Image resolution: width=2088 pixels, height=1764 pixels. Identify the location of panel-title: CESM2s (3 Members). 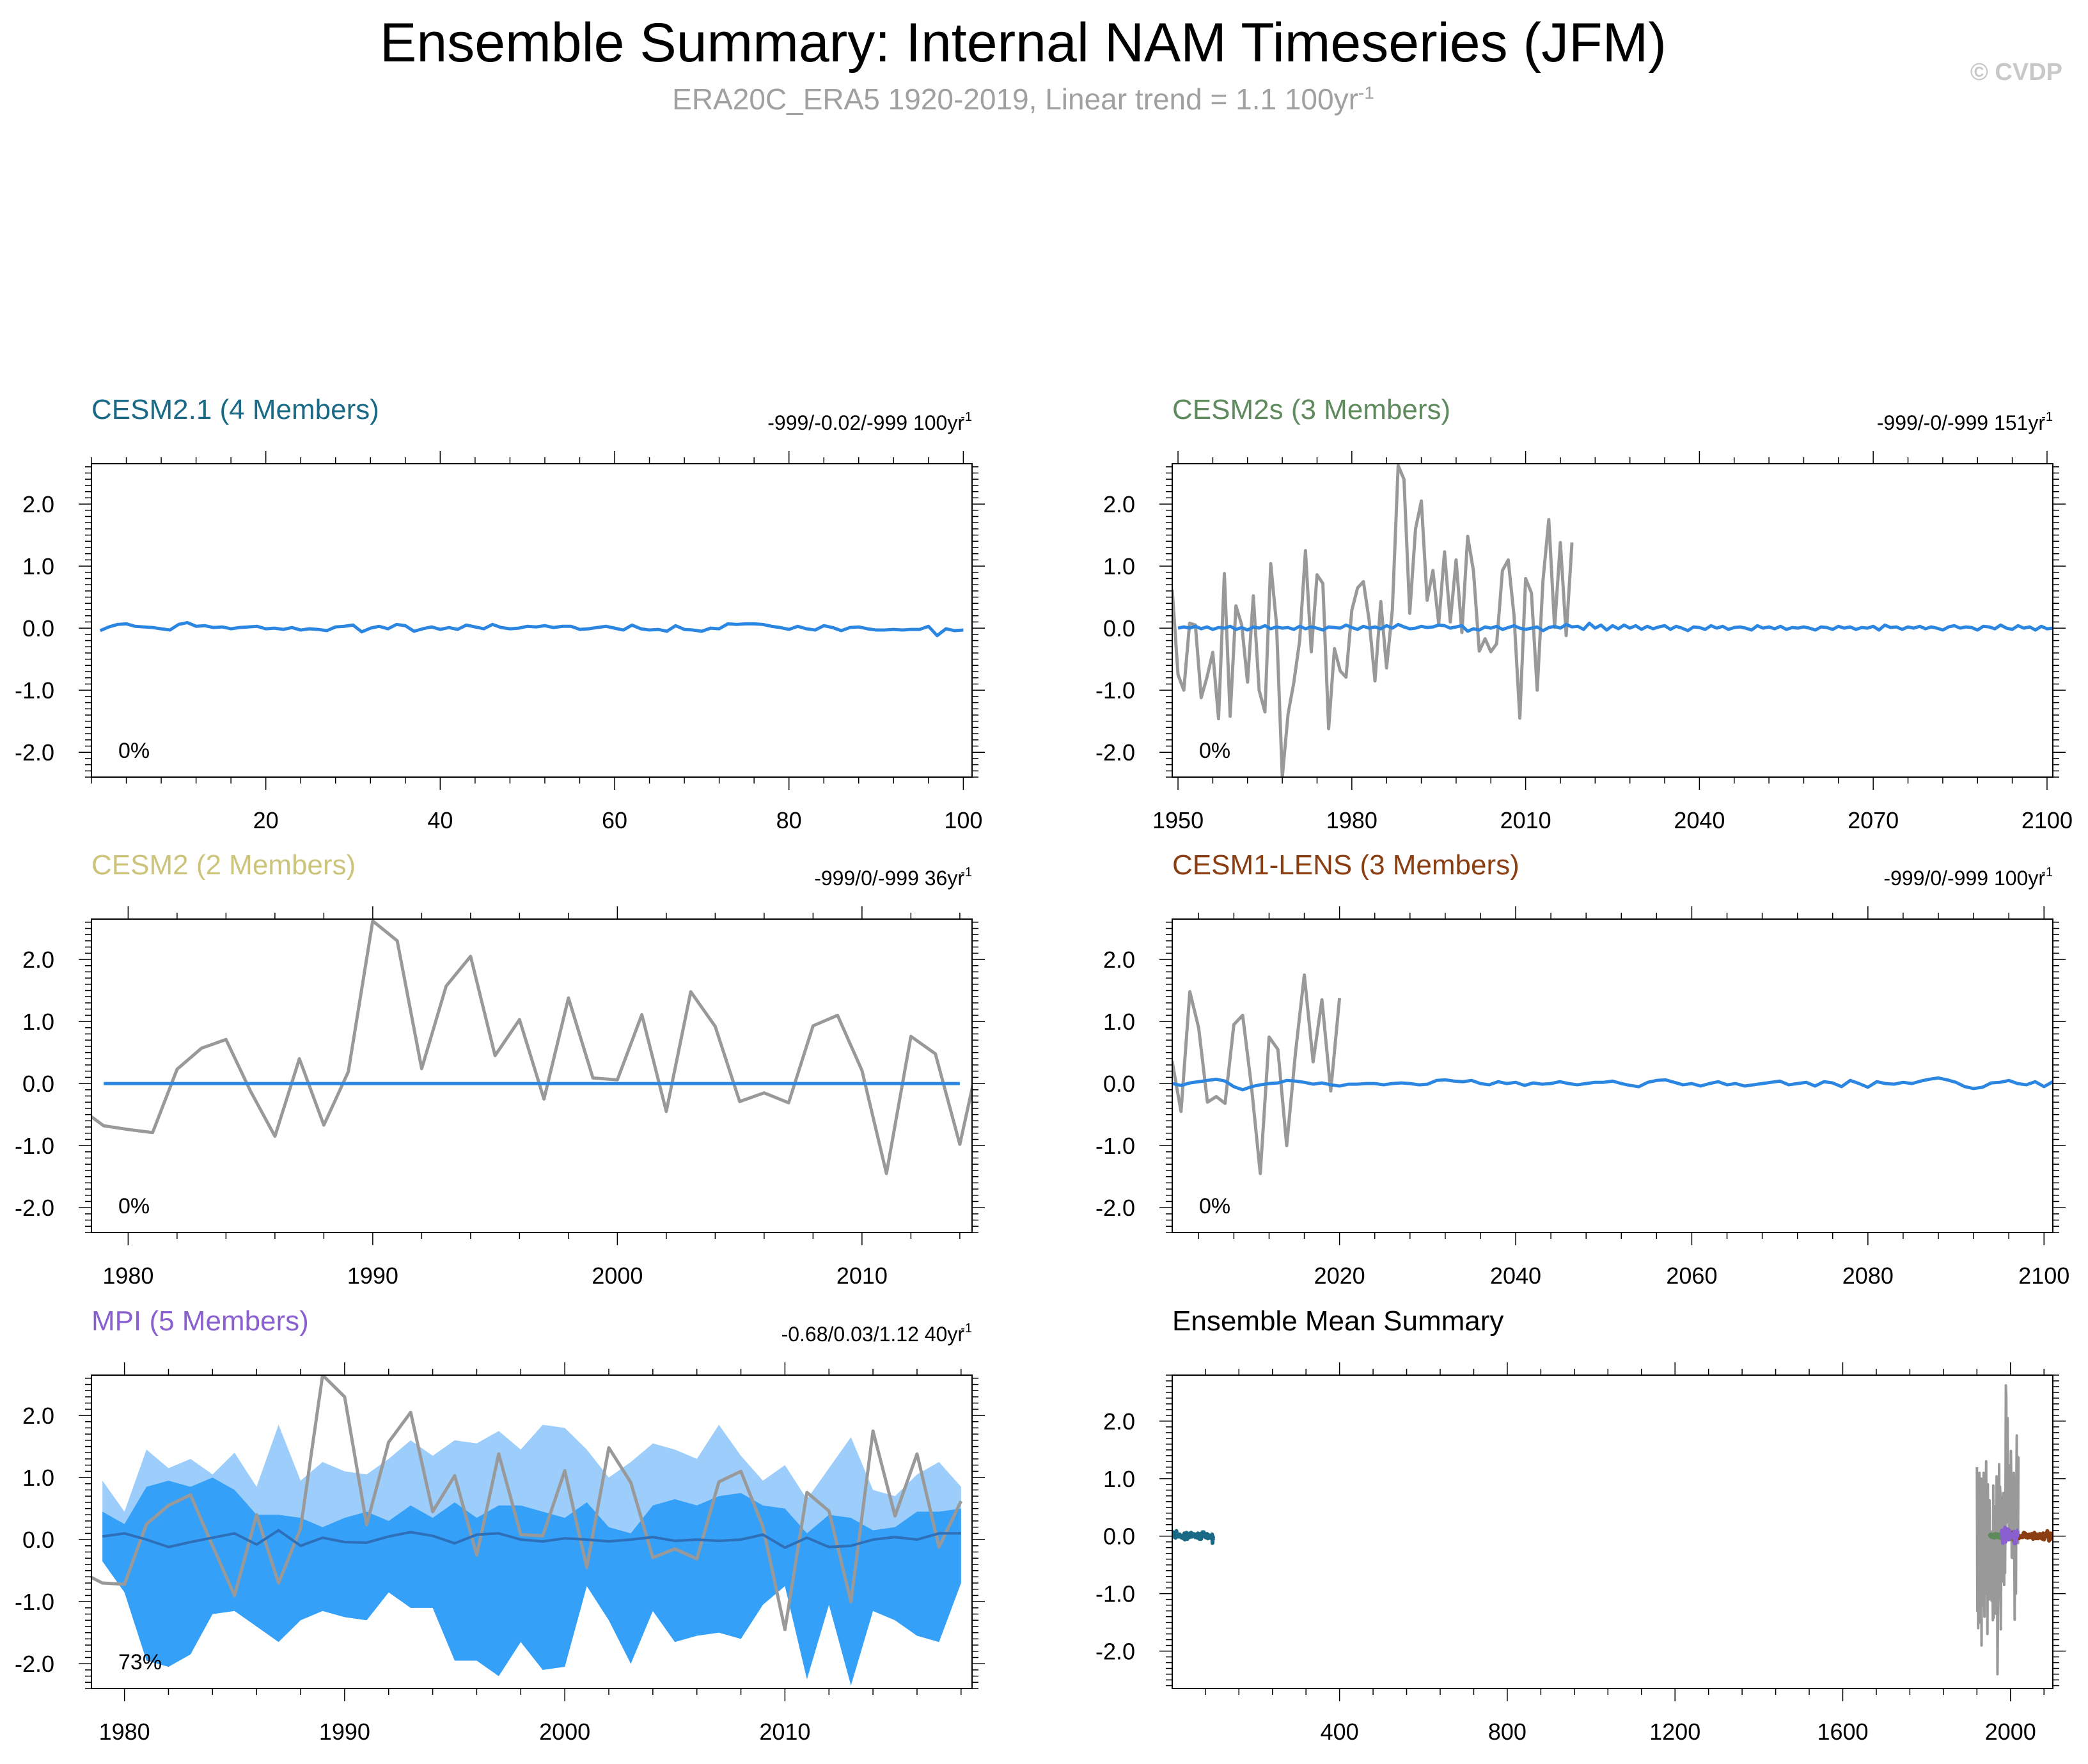
(1311, 409).